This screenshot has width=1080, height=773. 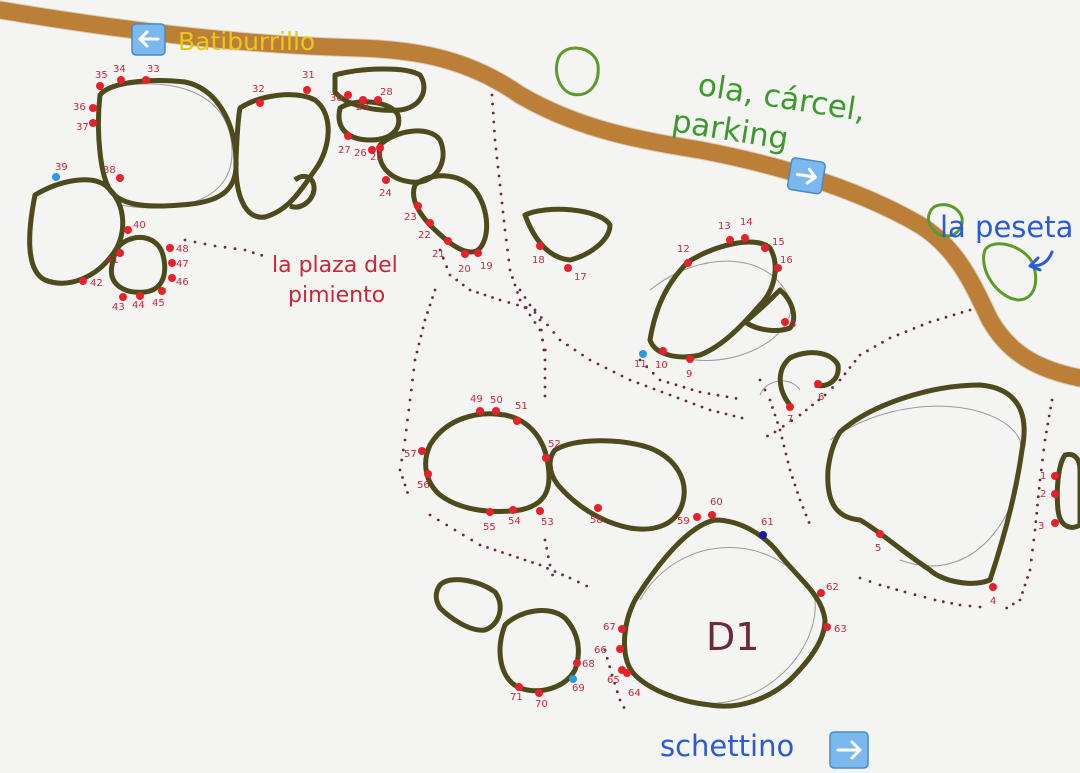 I want to click on problem-number-56: 56, so click(x=423, y=485).